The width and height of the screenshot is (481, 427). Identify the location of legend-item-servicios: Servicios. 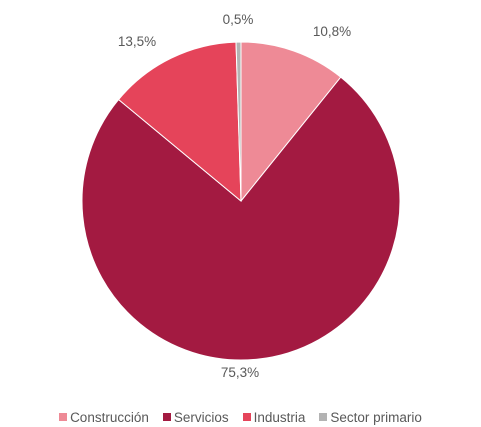
(195, 417).